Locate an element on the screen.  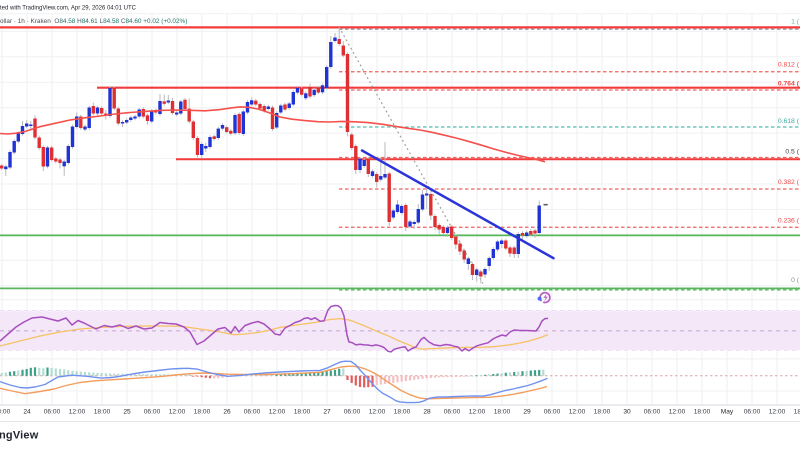
svg-text: 25 is located at coordinates (127, 412).